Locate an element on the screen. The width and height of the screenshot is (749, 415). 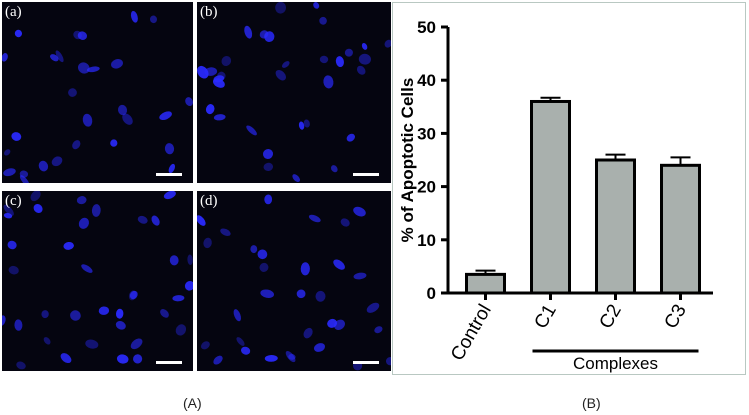
bar-control is located at coordinates (485, 283).